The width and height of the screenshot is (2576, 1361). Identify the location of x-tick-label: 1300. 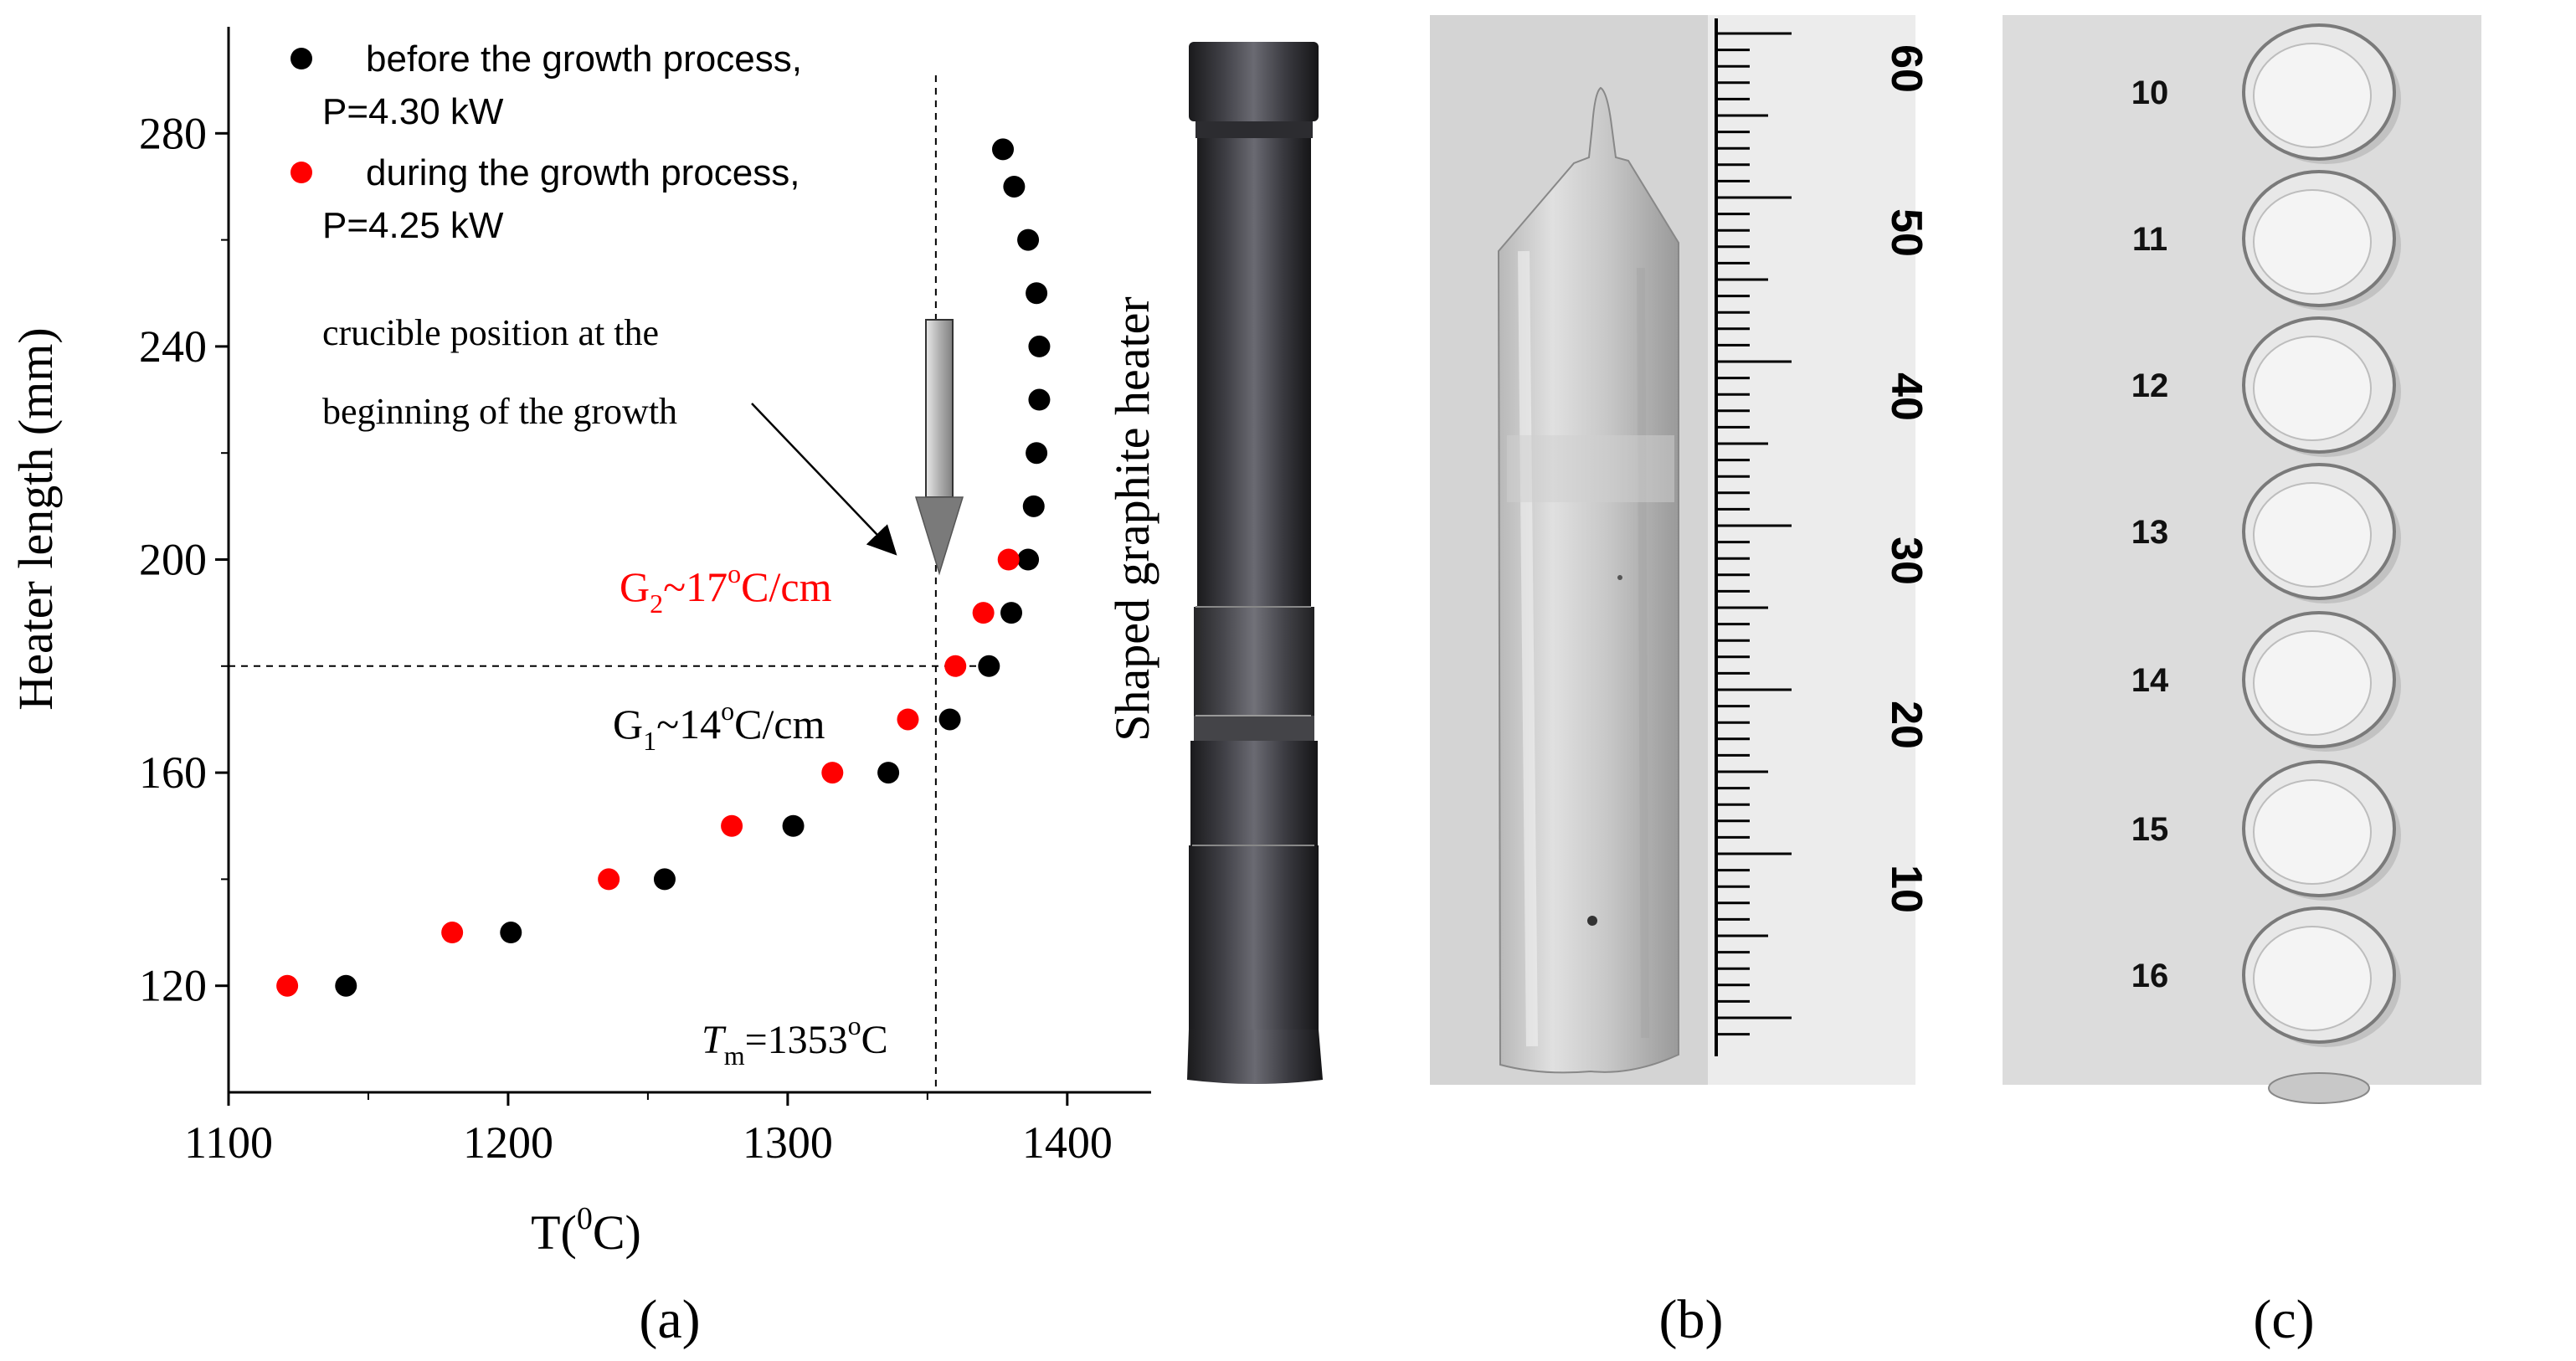
(788, 1143).